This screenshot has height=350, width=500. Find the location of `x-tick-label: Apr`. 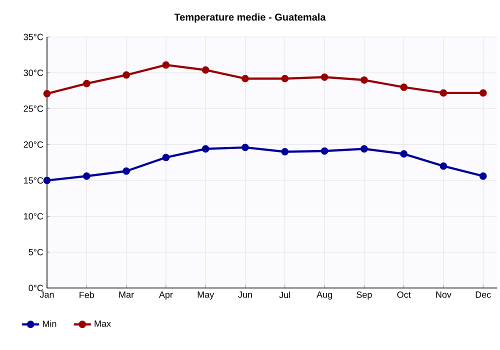

x-tick-label: Apr is located at coordinates (165, 296).